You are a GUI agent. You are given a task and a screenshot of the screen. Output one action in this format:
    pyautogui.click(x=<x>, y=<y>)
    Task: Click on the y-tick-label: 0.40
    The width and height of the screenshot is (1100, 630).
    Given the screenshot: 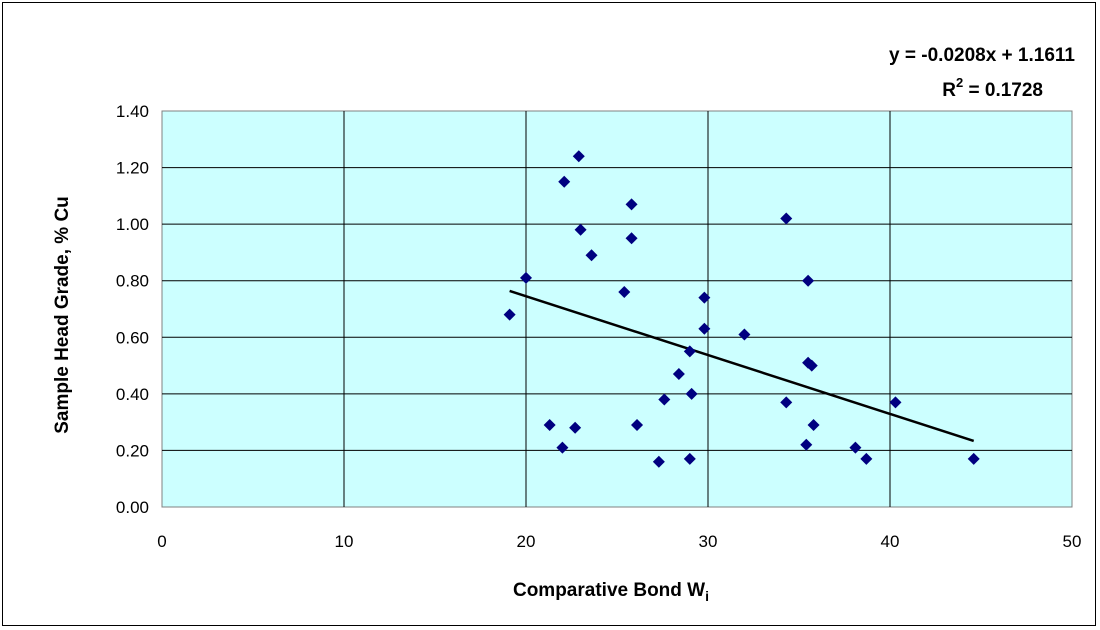 What is the action you would take?
    pyautogui.click(x=132, y=394)
    